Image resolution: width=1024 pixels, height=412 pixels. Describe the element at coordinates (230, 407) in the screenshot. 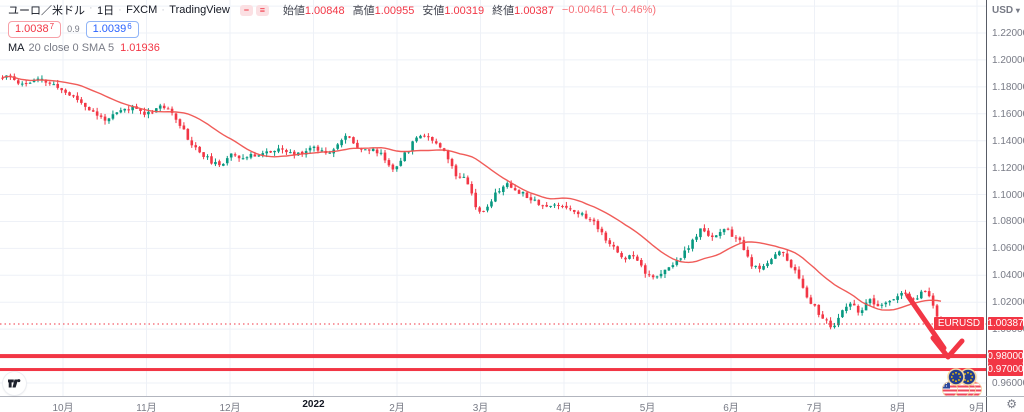

I see `time-tick: 12月` at that location.